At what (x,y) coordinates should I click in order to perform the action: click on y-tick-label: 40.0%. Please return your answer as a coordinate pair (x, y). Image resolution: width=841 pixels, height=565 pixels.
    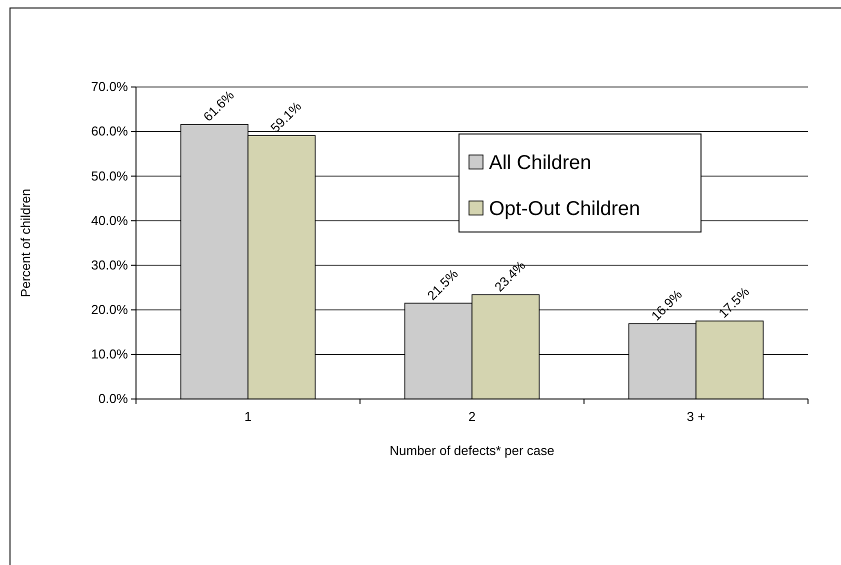
    Looking at the image, I should click on (109, 220).